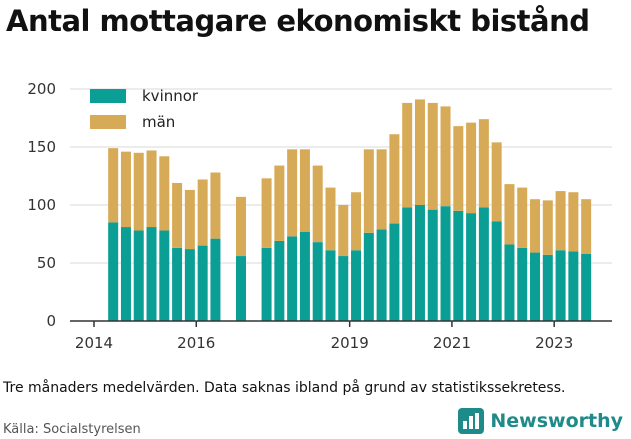  I want to click on y-tick-label: 150, so click(41, 147).